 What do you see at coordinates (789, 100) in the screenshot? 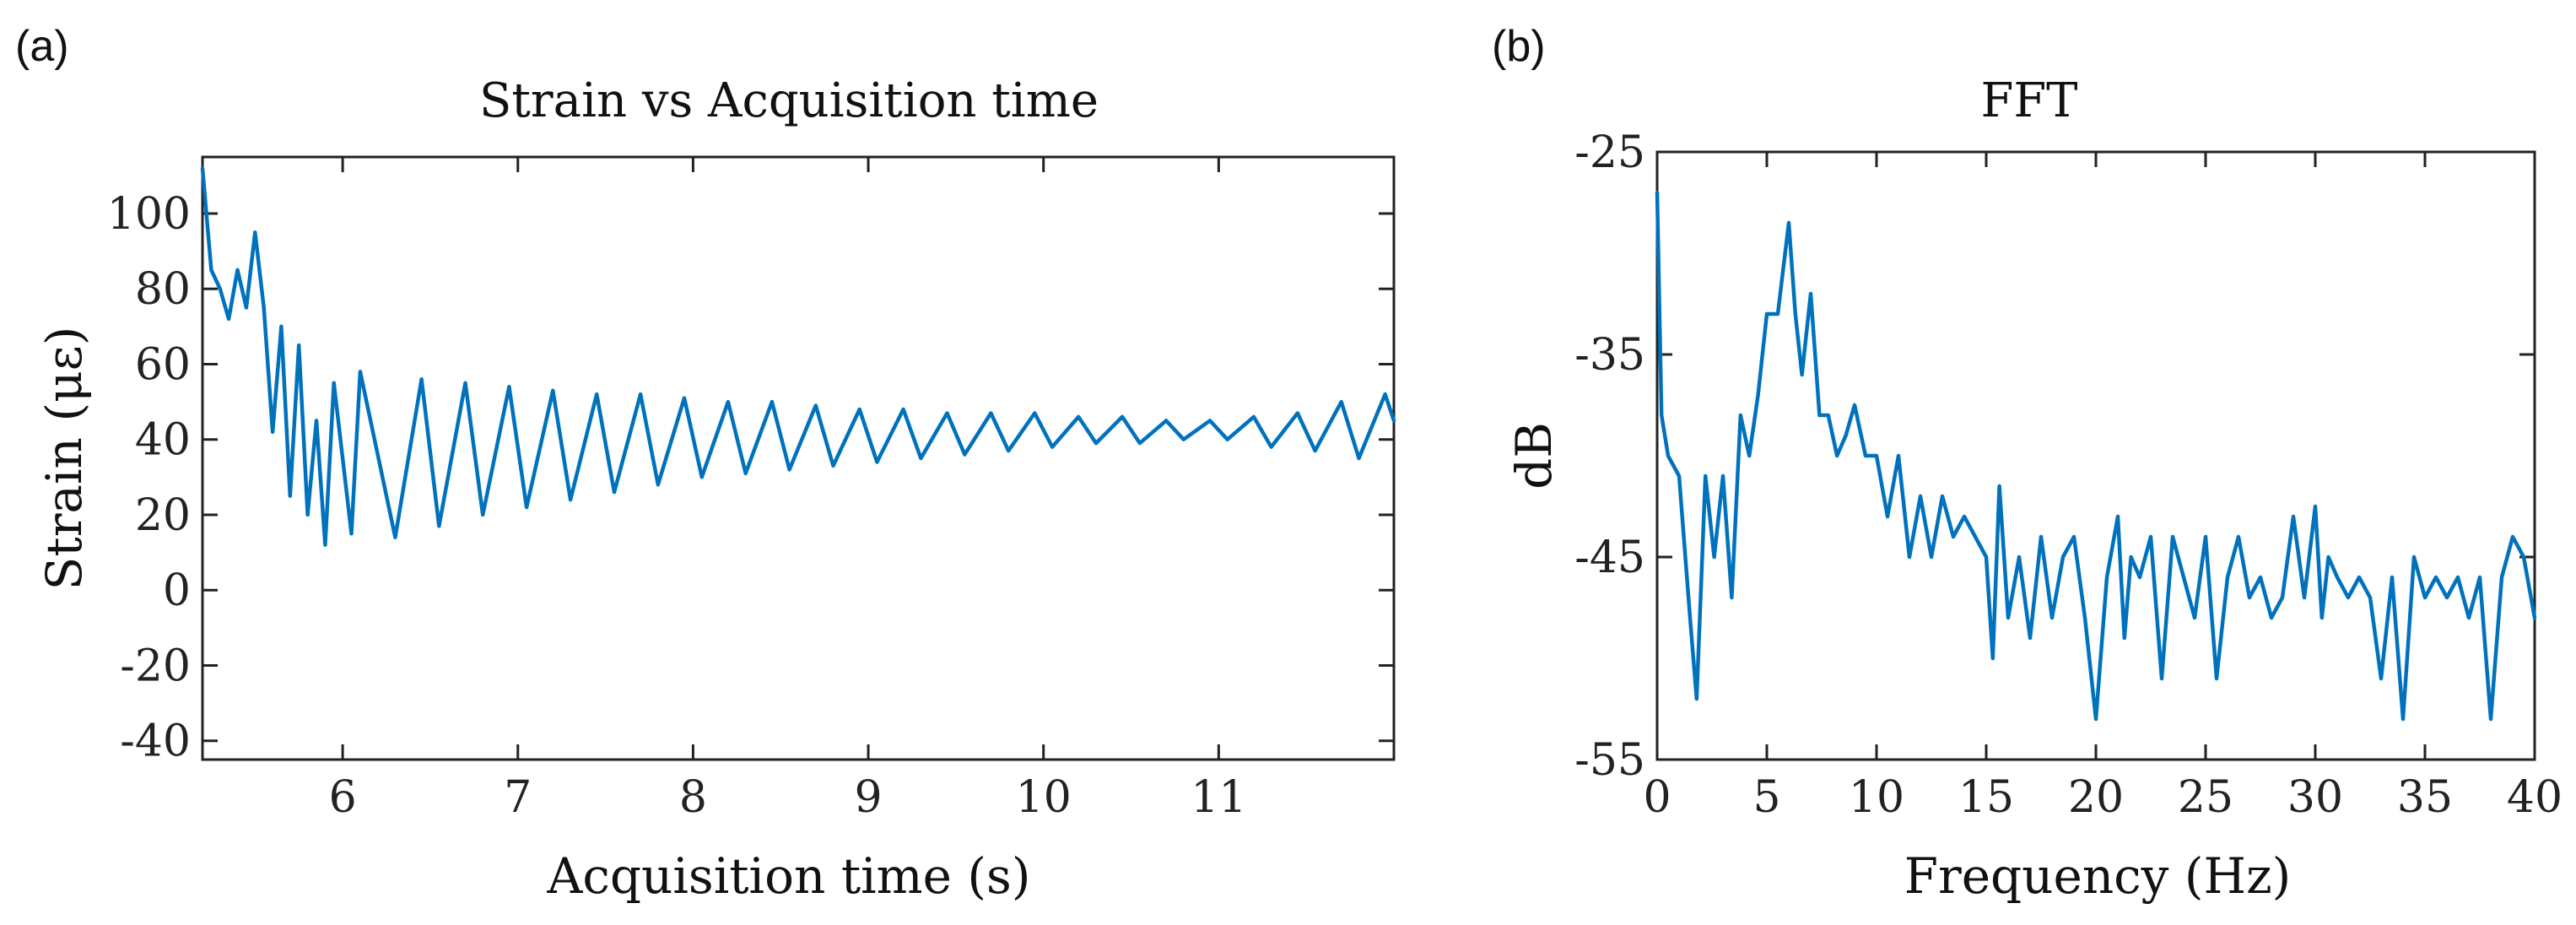
I see `panel-a-title: Strain vs Acquisition time` at bounding box center [789, 100].